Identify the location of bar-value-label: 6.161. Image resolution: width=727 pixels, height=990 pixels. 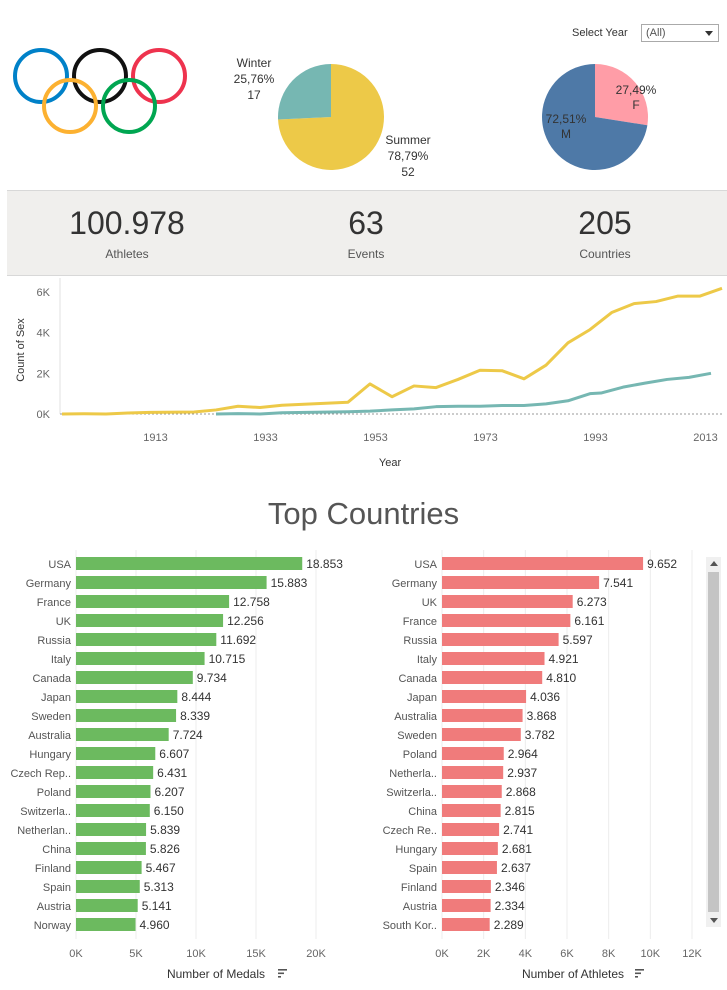
(589, 621).